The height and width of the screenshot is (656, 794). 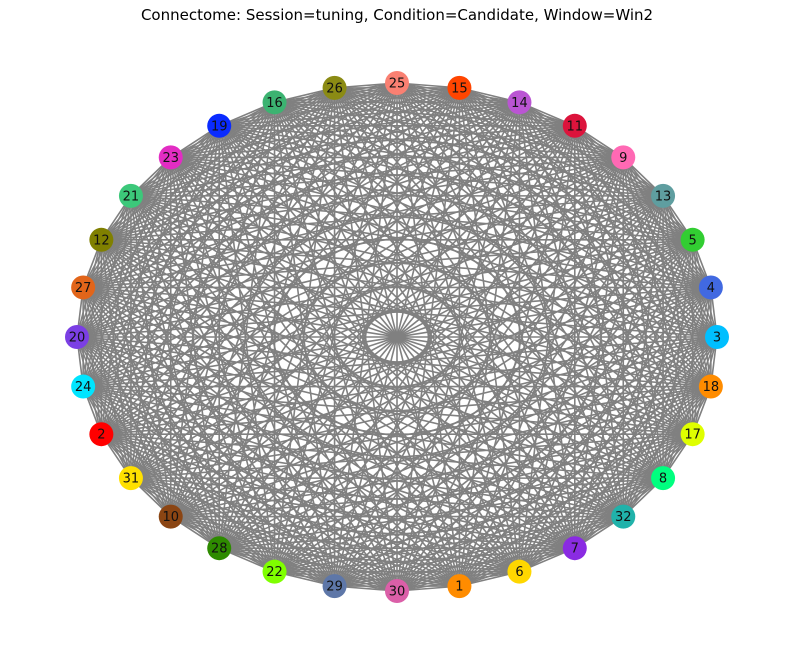 What do you see at coordinates (334, 88) in the screenshot?
I see `node-label: 26` at bounding box center [334, 88].